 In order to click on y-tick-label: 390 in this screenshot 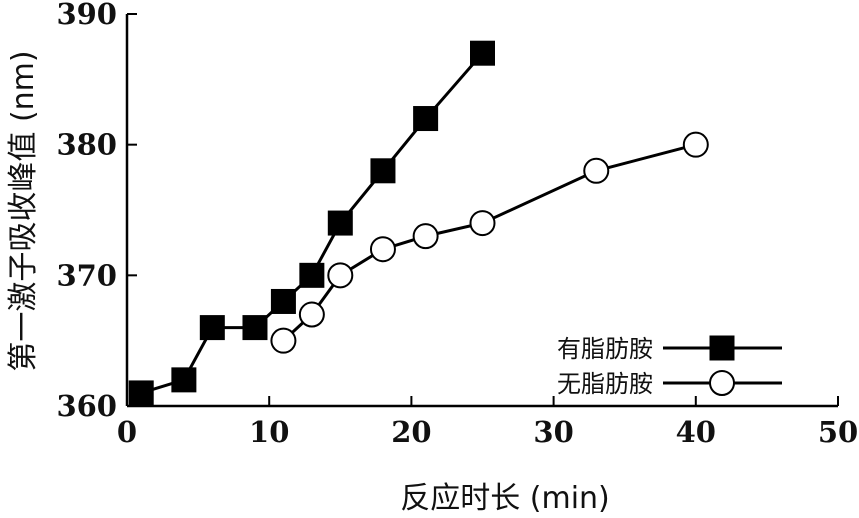, I will do `click(86, 15)`.